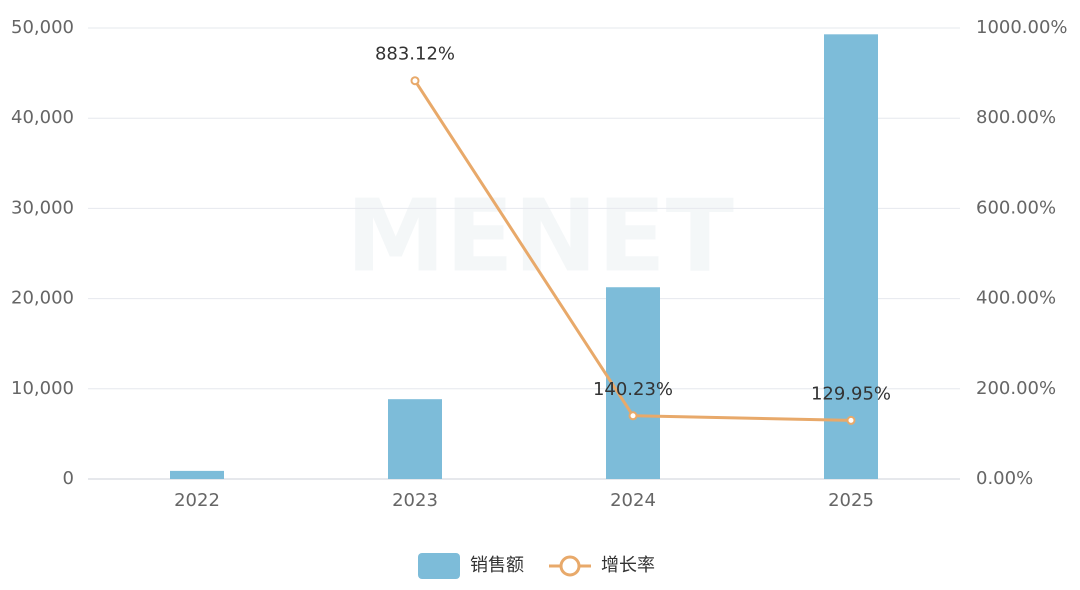  I want to click on data-label: 140.23%, so click(633, 389).